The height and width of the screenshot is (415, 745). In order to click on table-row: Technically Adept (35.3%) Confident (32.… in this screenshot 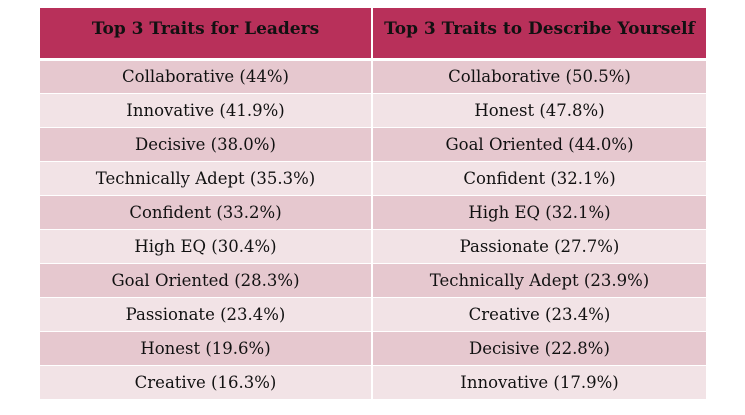, I will do `click(373, 178)`.